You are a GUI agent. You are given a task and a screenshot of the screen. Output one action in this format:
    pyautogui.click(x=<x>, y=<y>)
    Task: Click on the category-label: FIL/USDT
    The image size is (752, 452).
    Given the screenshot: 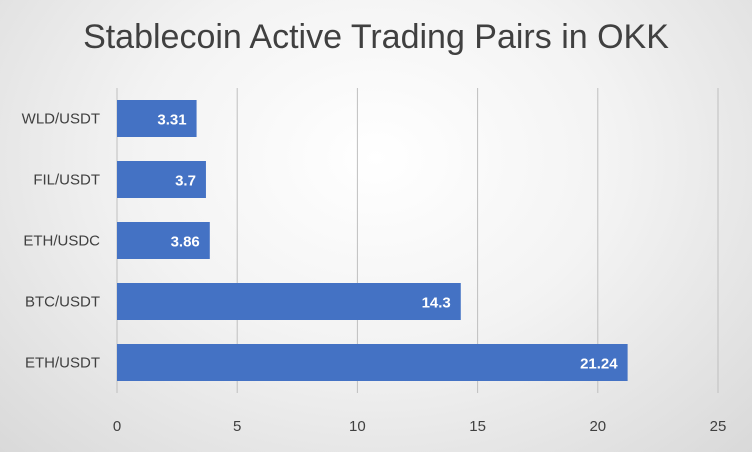 What is the action you would take?
    pyautogui.click(x=66, y=180)
    